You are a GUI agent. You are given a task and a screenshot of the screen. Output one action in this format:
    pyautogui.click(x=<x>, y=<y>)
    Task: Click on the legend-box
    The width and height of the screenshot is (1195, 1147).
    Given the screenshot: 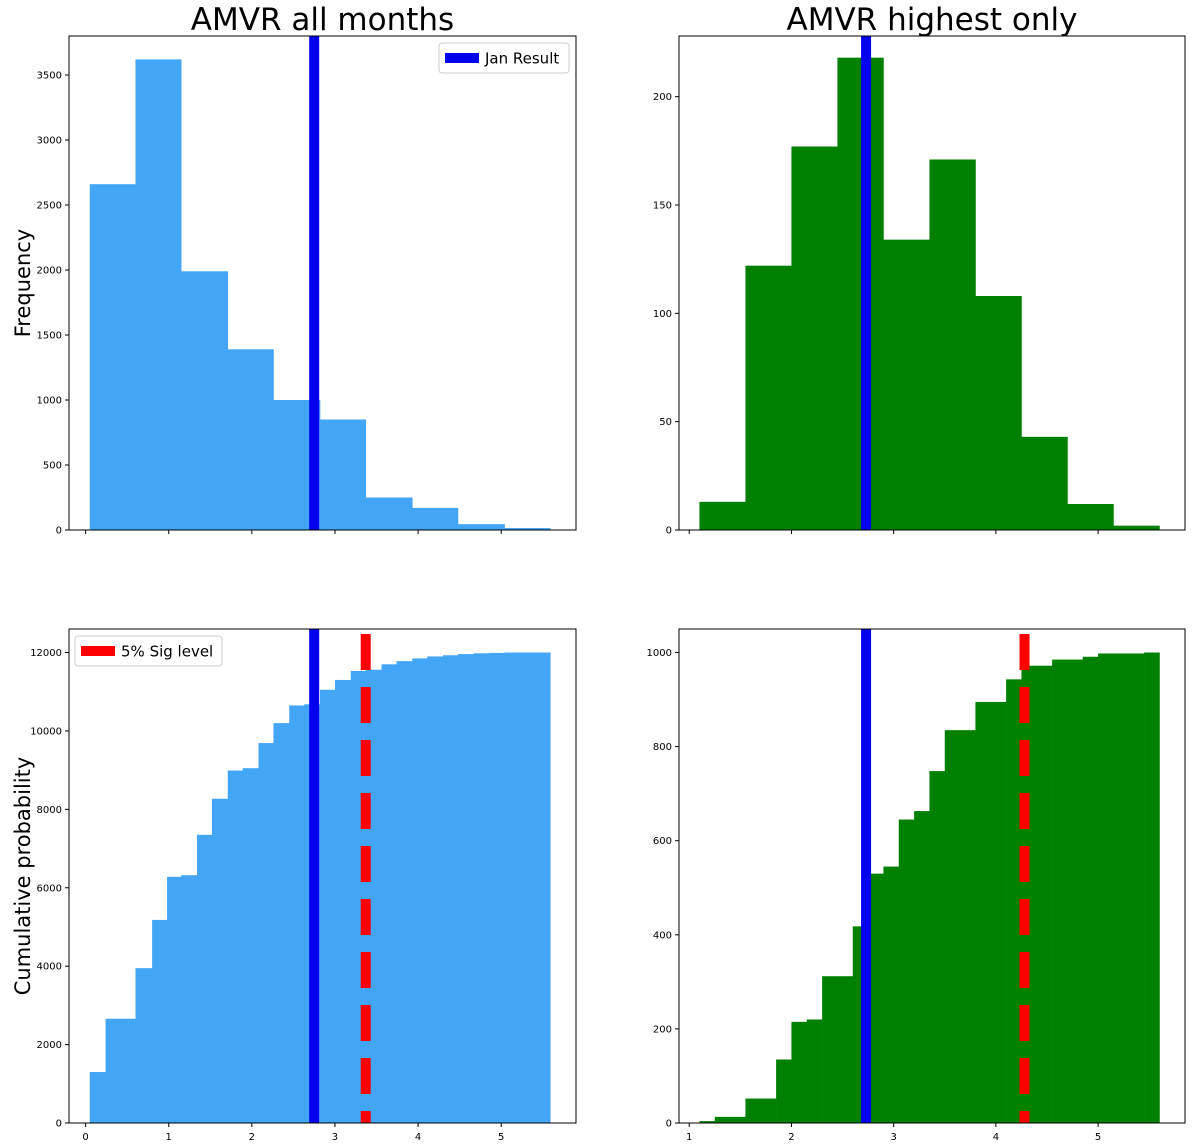 What is the action you would take?
    pyautogui.click(x=504, y=58)
    